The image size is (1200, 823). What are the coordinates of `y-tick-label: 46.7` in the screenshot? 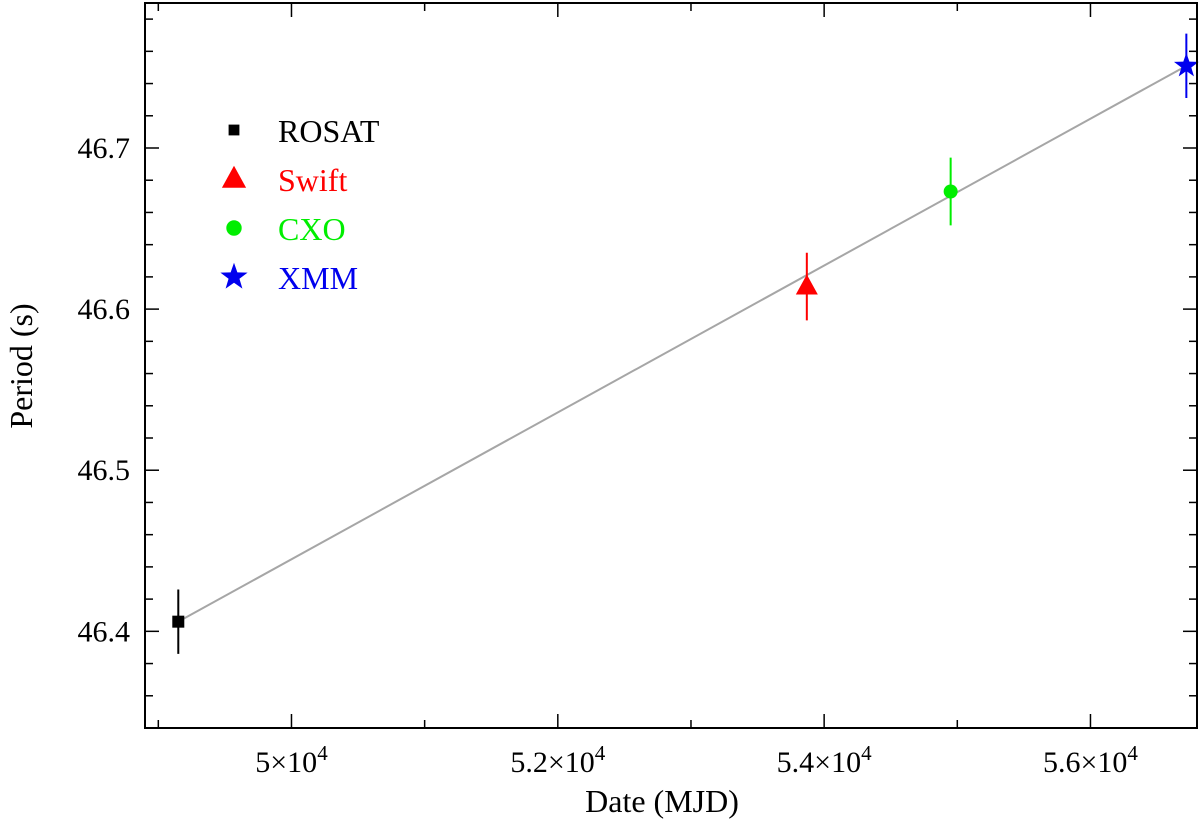 It's located at (104, 148).